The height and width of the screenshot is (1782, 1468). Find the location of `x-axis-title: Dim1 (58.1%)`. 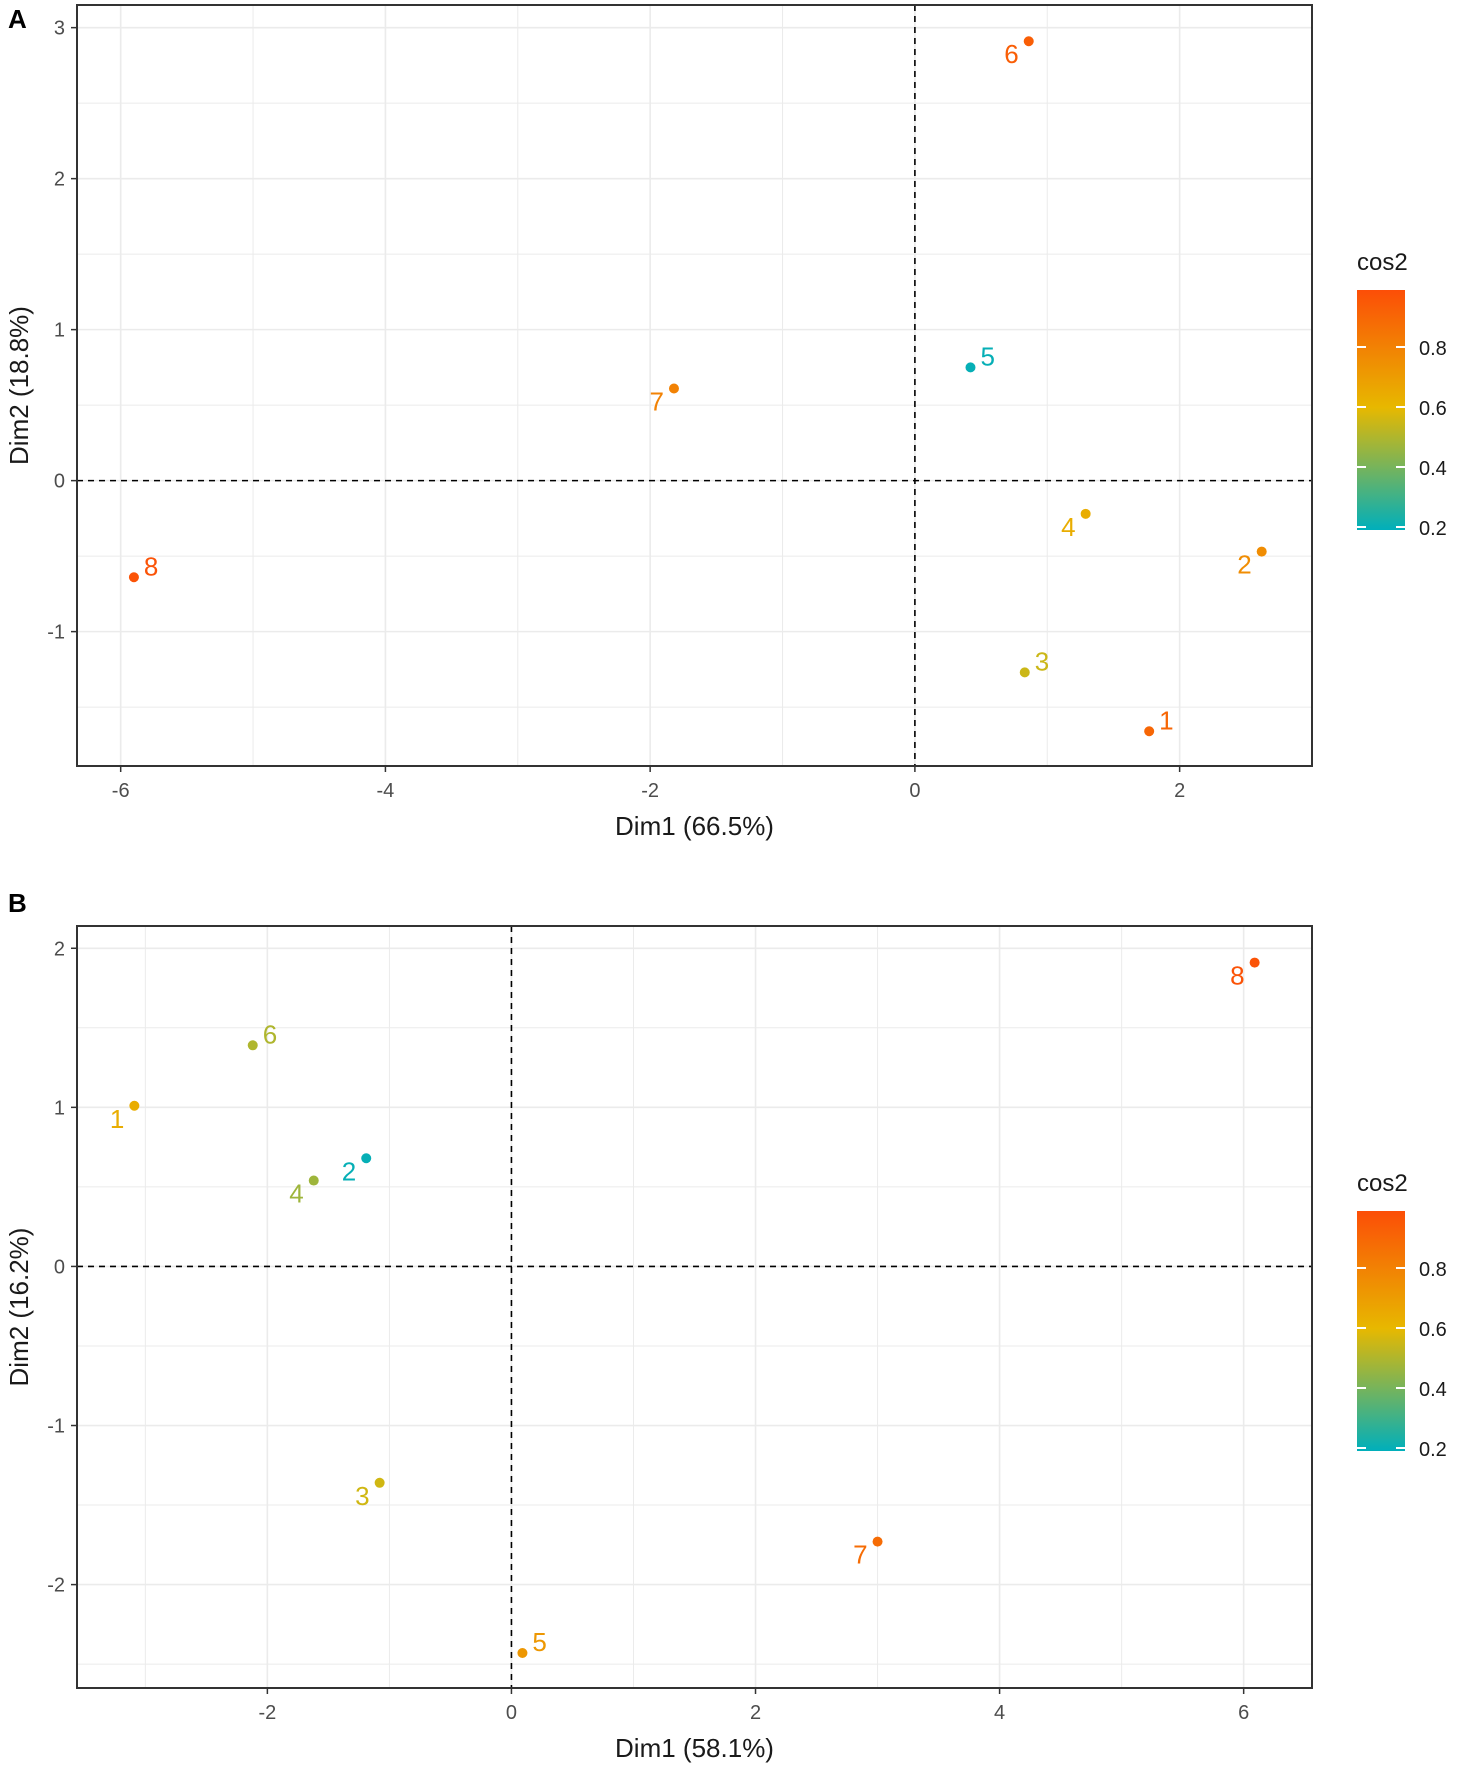

x-axis-title: Dim1 (58.1%) is located at coordinates (694, 1748).